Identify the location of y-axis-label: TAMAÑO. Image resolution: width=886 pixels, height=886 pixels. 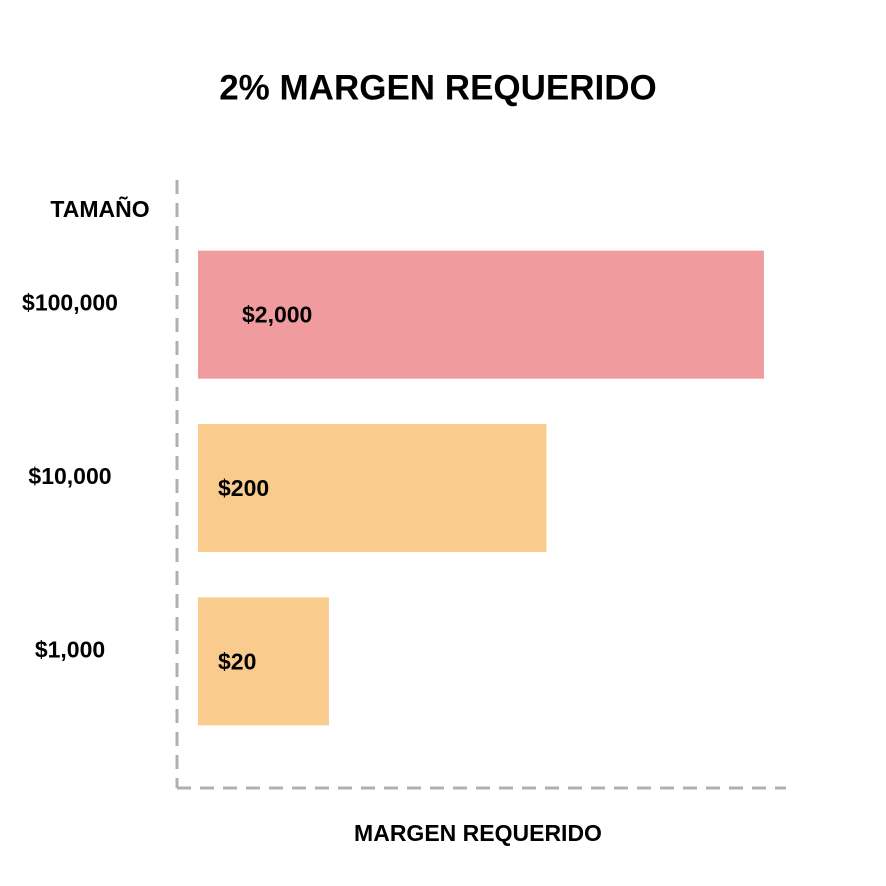
(99, 208).